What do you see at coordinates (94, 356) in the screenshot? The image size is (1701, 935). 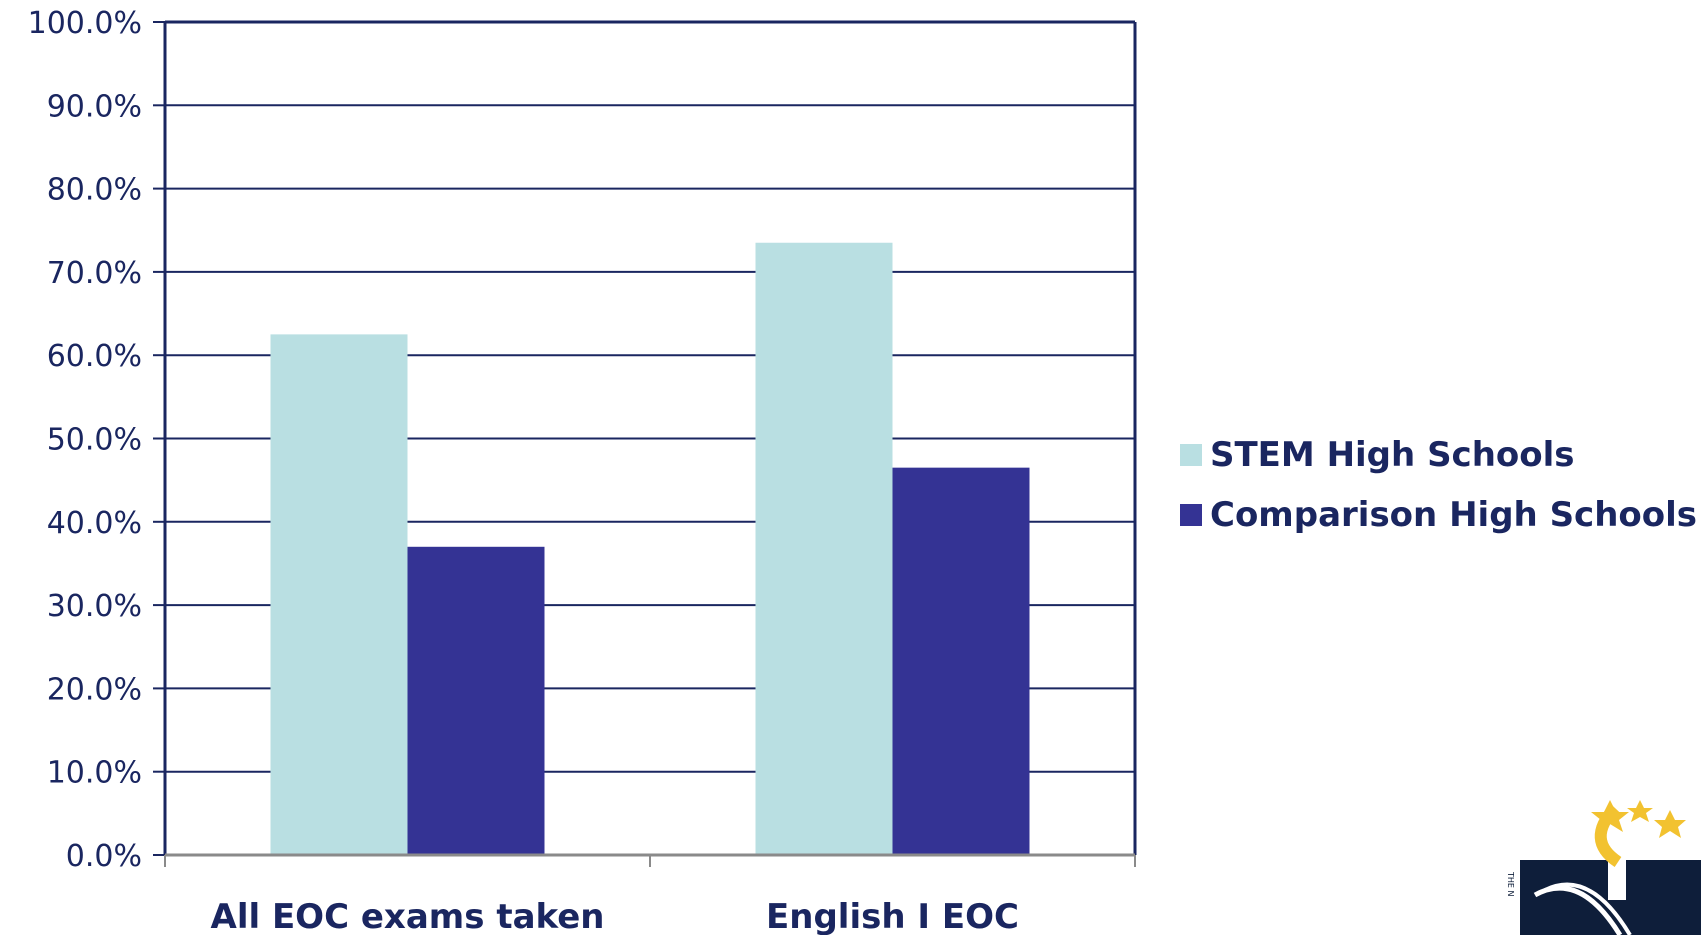 I see `y-tick-label: 60.0%` at bounding box center [94, 356].